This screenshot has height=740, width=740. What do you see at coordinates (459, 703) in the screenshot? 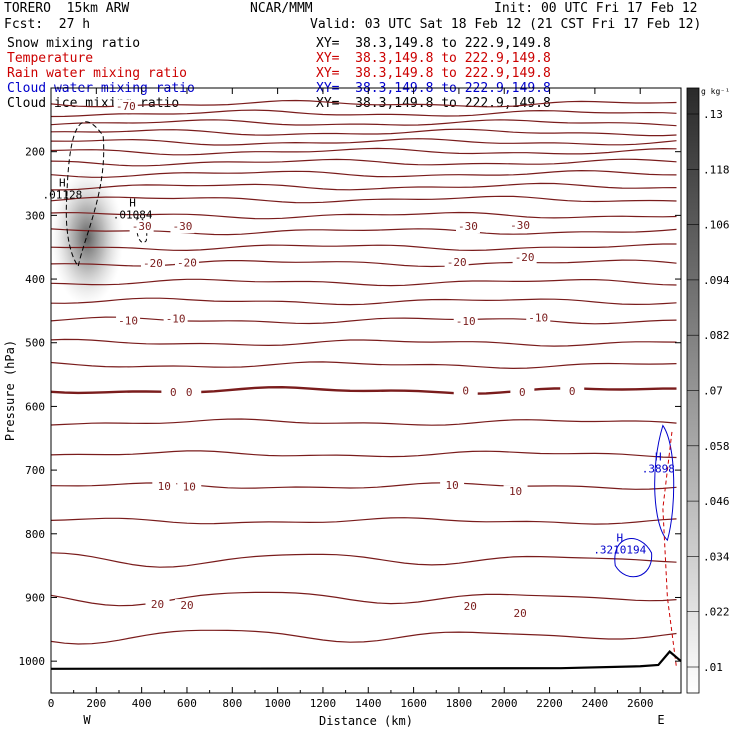
I see `x-tick-label: 1800` at bounding box center [459, 703].